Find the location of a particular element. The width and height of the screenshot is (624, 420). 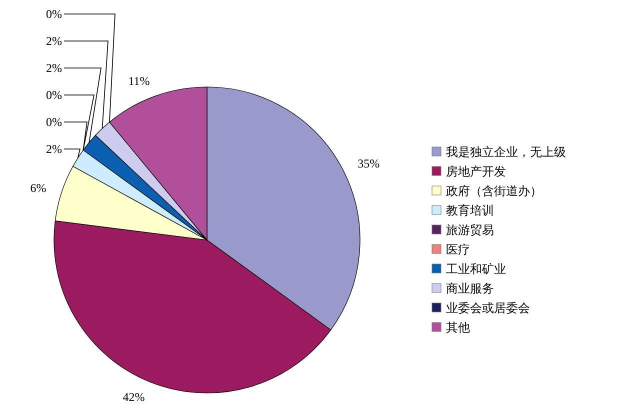

legend-label: 政府（含街道办） is located at coordinates (494, 191).